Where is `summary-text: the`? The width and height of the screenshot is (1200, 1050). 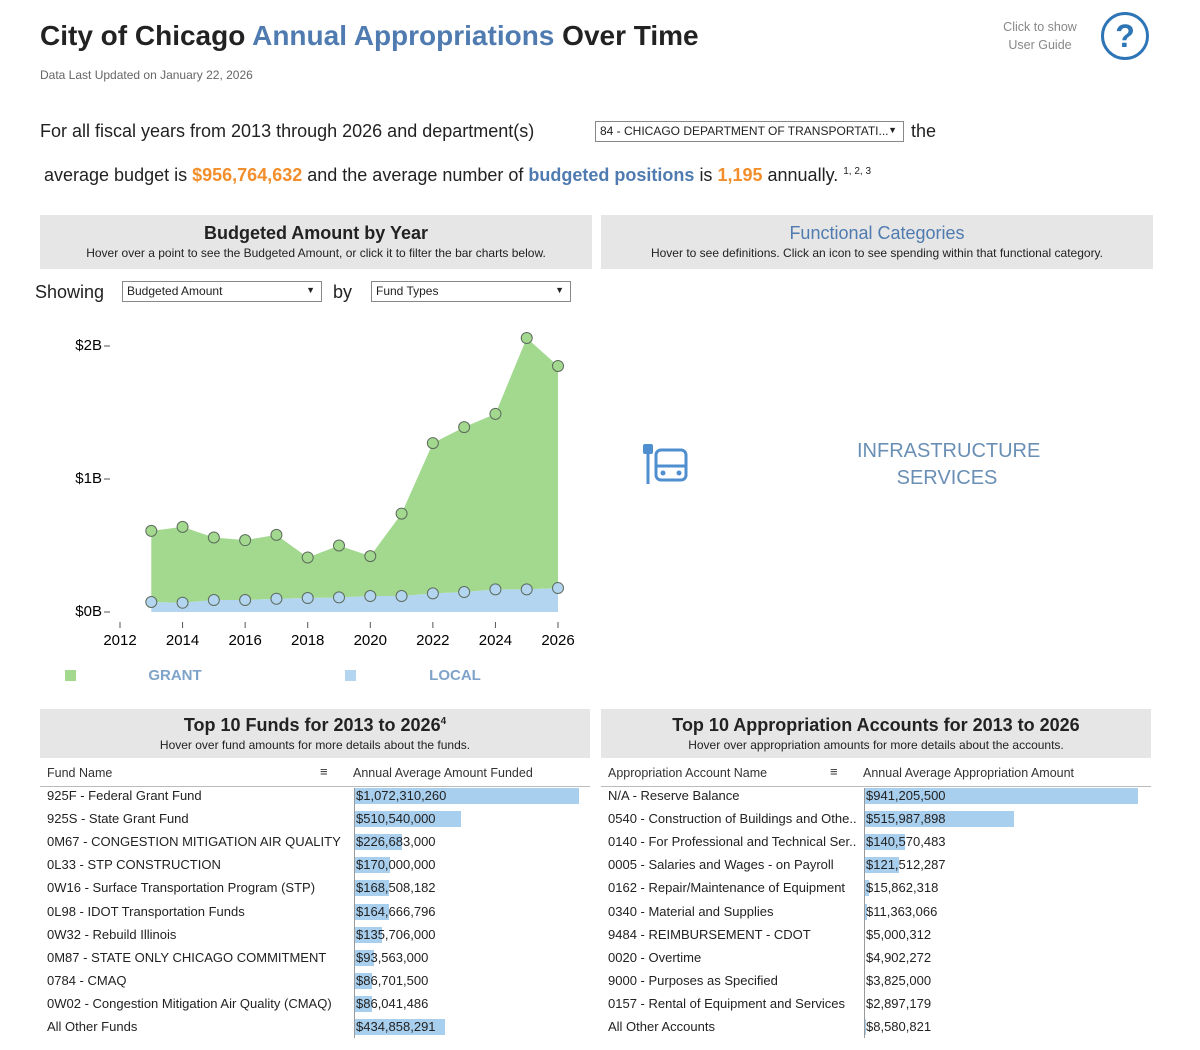
summary-text: the is located at coordinates (924, 131).